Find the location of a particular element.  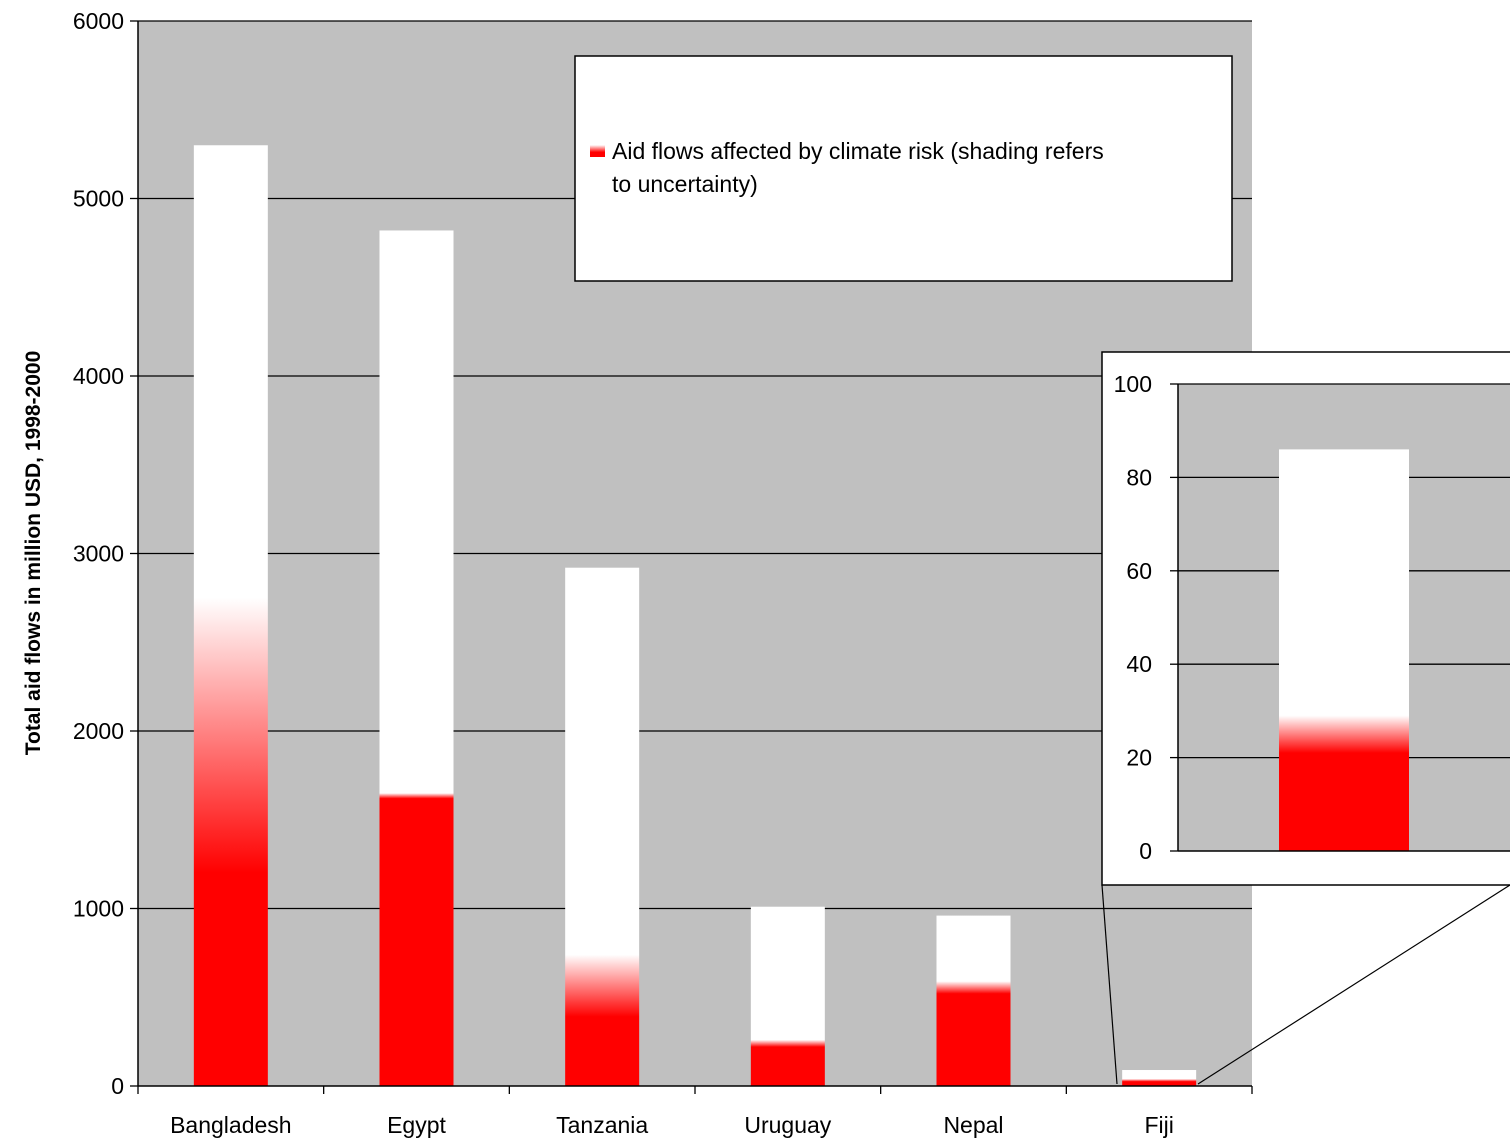

bar-uruguay is located at coordinates (788, 996).